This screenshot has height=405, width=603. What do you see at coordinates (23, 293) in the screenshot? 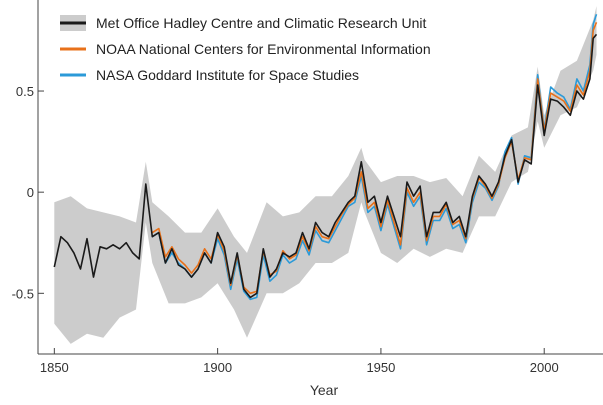
I see `y-tick-label: -0.5` at bounding box center [23, 293].